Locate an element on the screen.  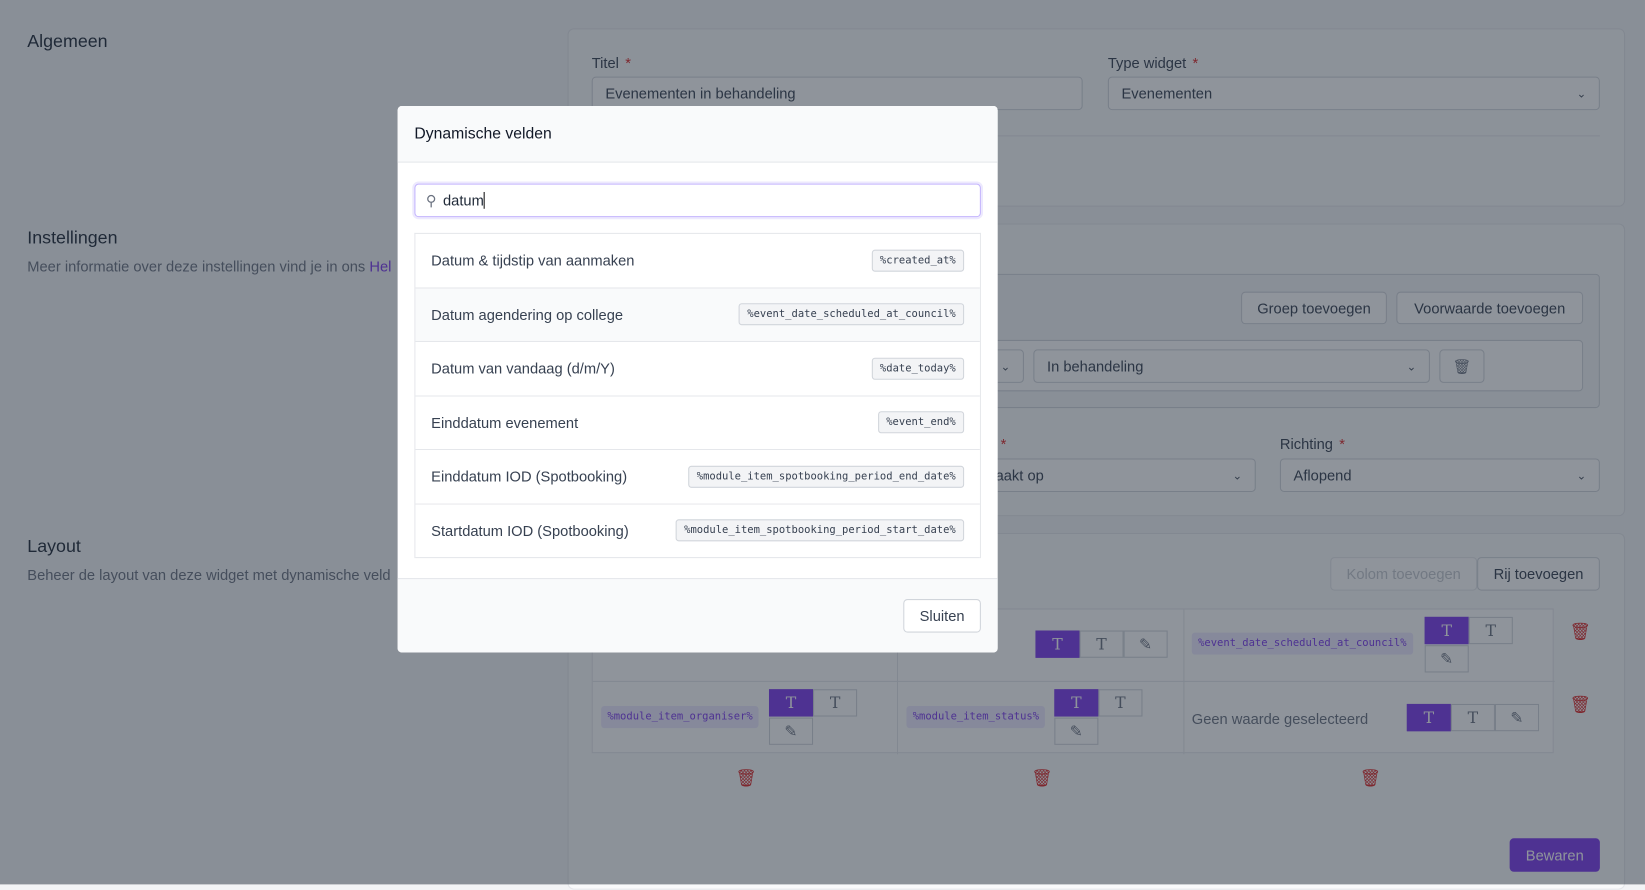
field-label: Einddatum evenement is located at coordinates (505, 422).